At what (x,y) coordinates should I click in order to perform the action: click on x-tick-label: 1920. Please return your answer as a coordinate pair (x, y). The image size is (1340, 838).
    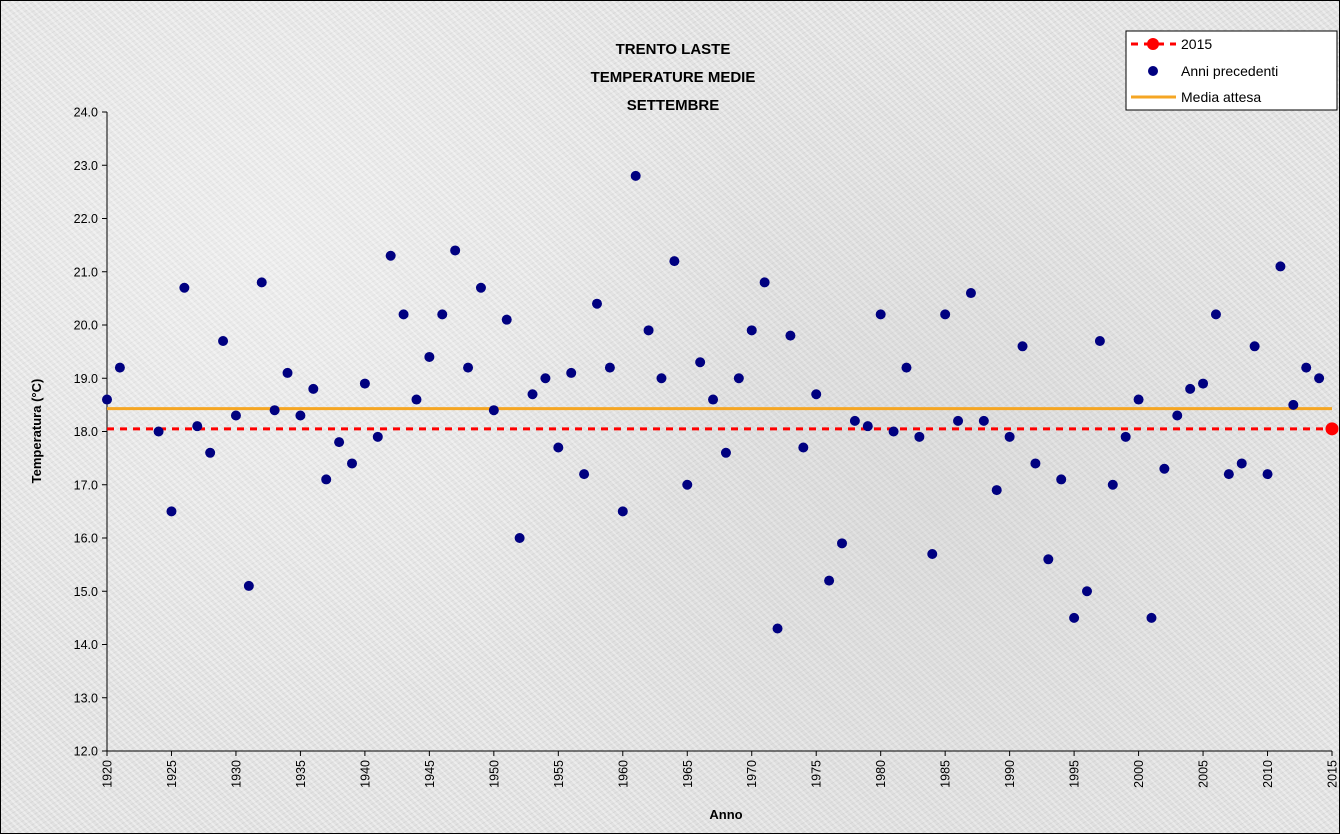
    Looking at the image, I should click on (108, 774).